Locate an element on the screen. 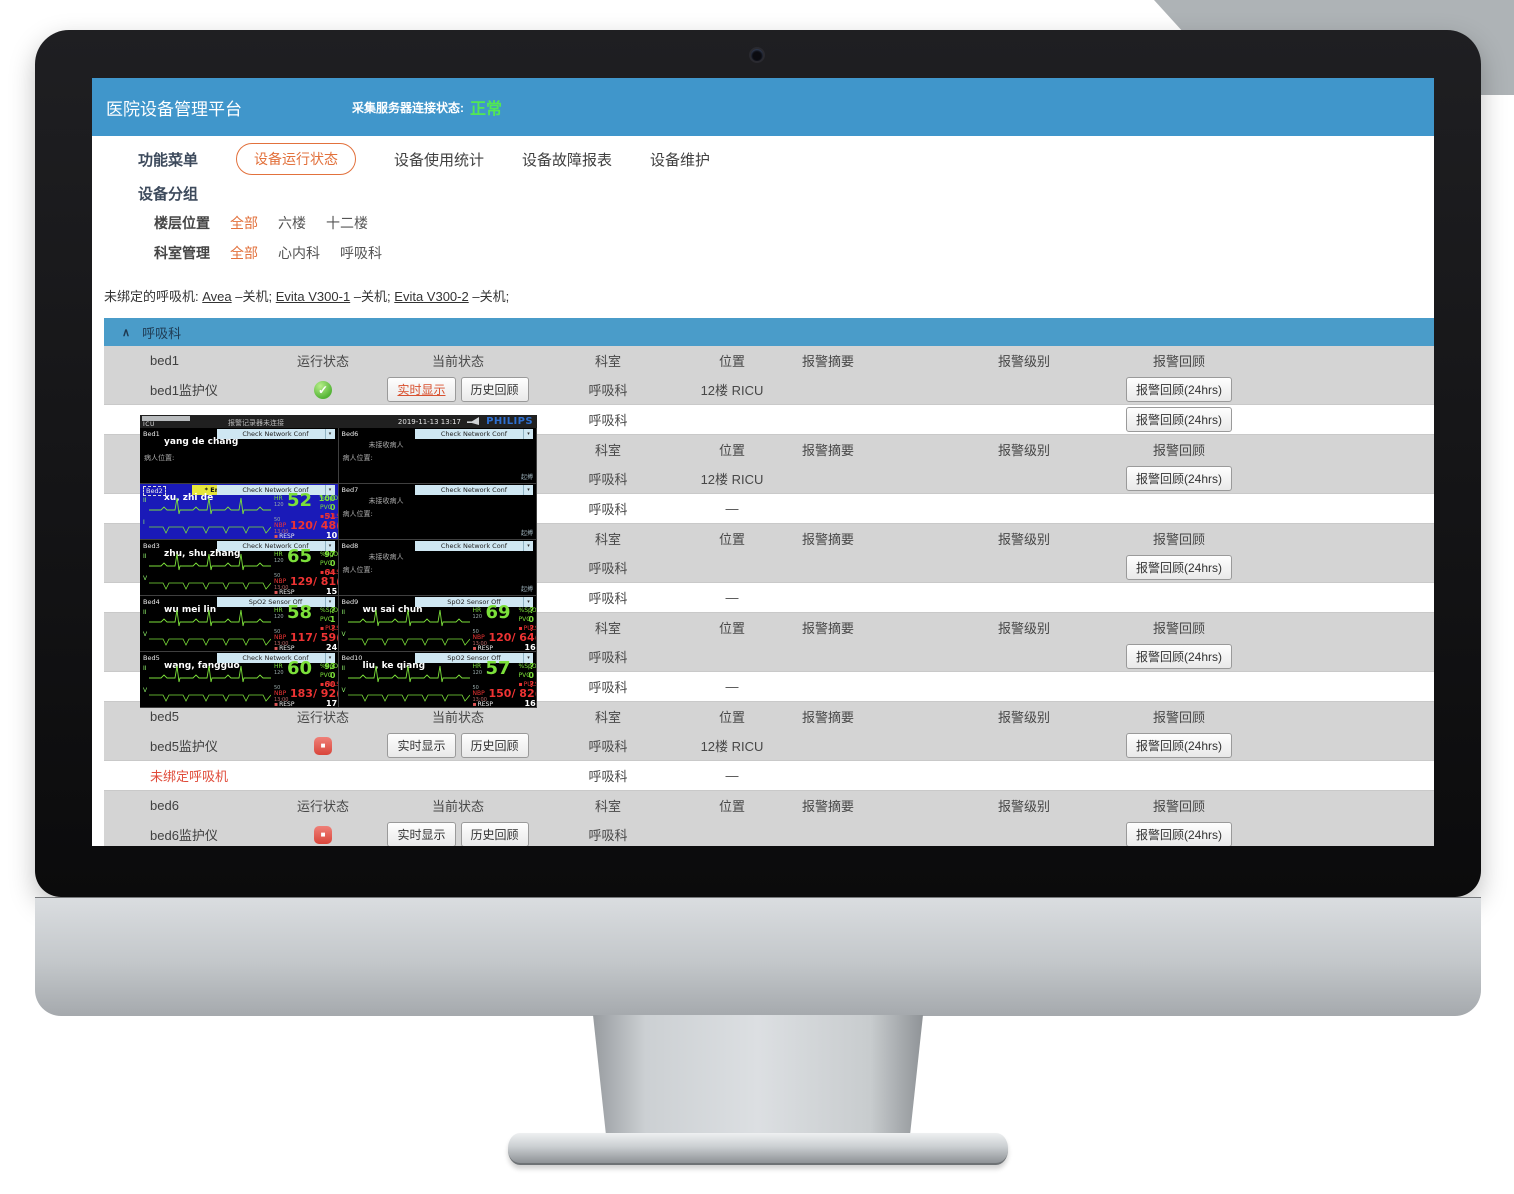 The height and width of the screenshot is (1194, 1514). filter-department-all: 全部 is located at coordinates (244, 253).